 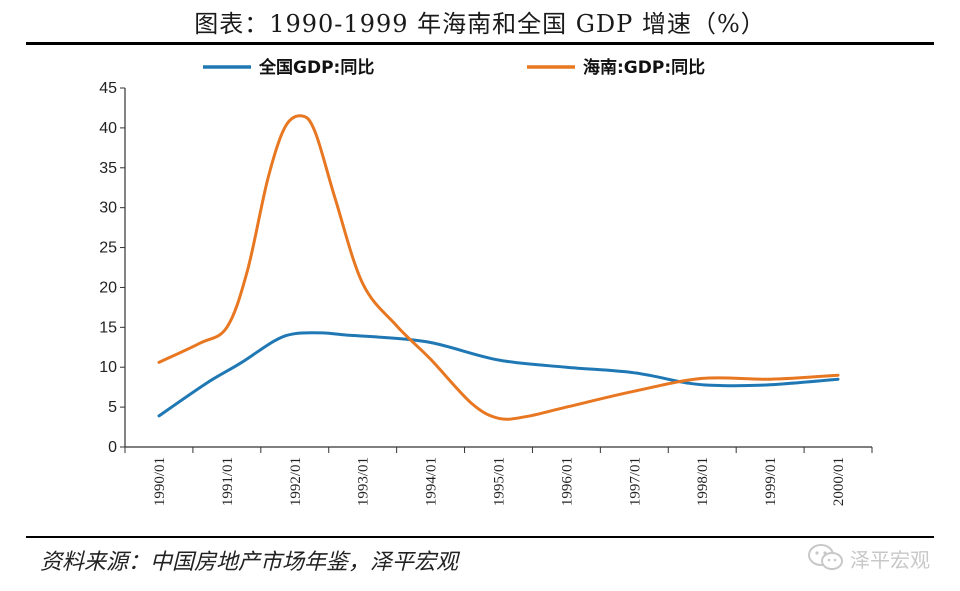 What do you see at coordinates (108, 208) in the screenshot?
I see `y-tick-label: 30` at bounding box center [108, 208].